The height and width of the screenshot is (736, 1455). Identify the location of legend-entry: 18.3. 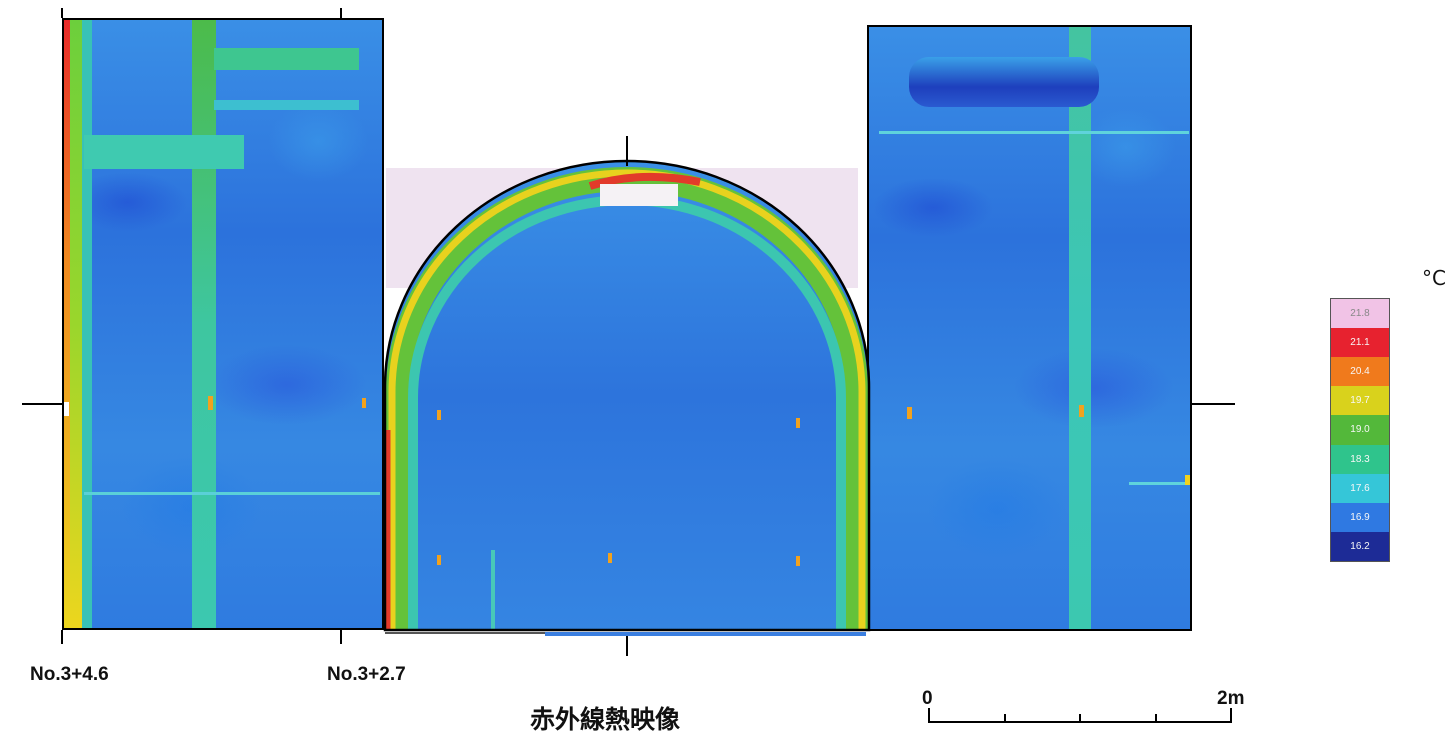
(1360, 459).